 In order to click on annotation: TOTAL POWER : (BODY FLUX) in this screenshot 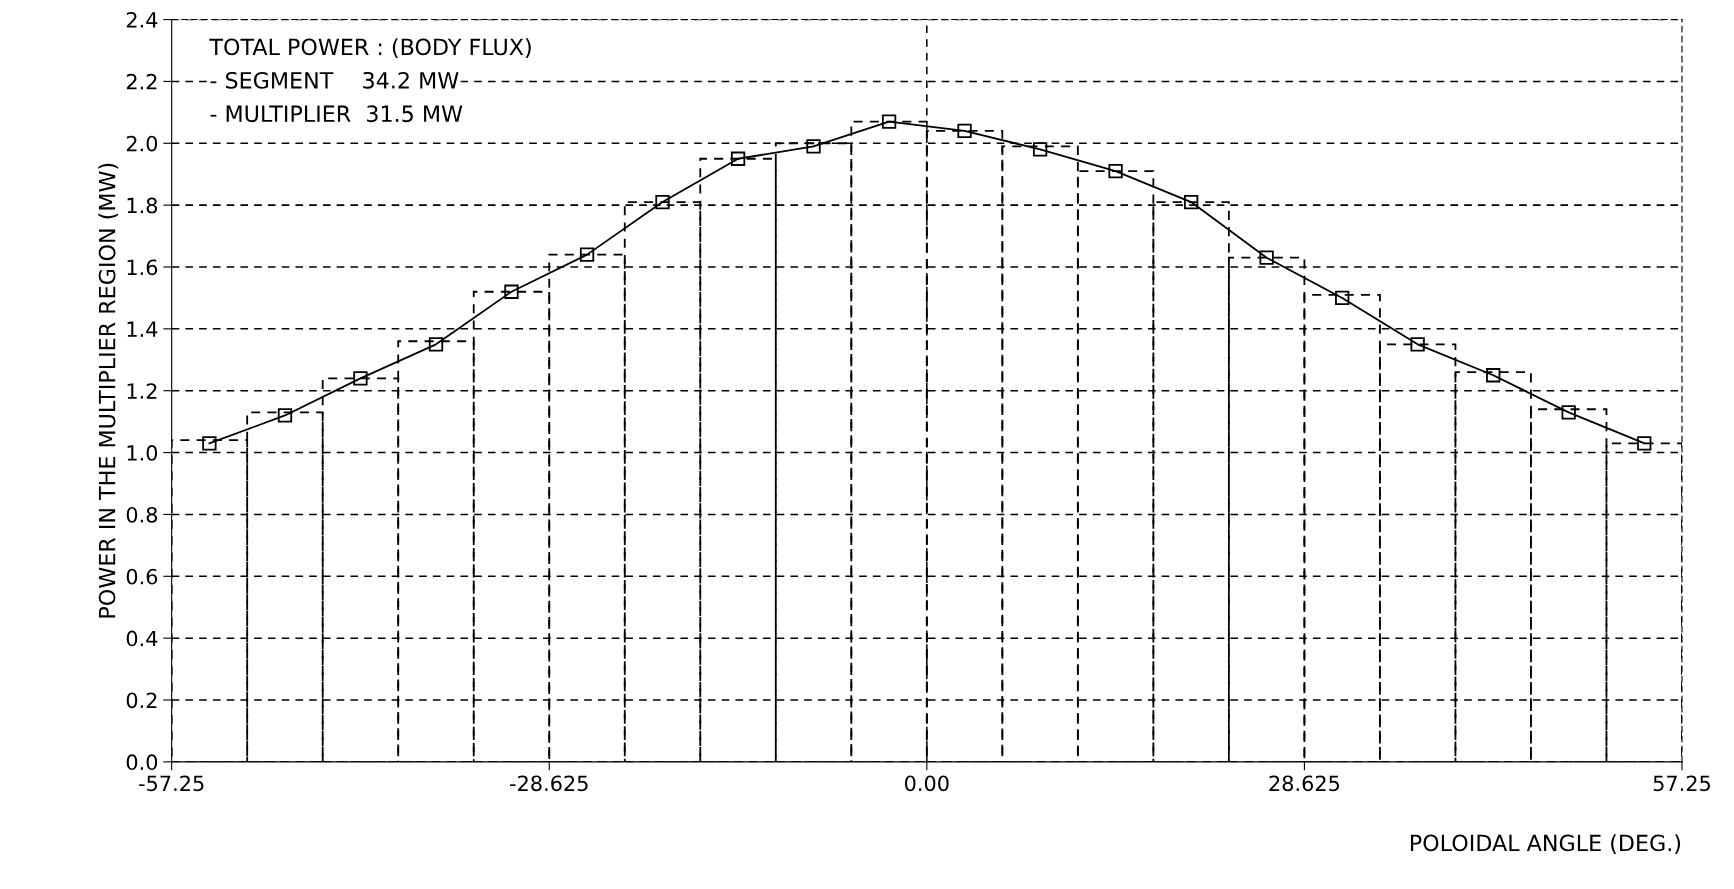, I will do `click(370, 48)`.